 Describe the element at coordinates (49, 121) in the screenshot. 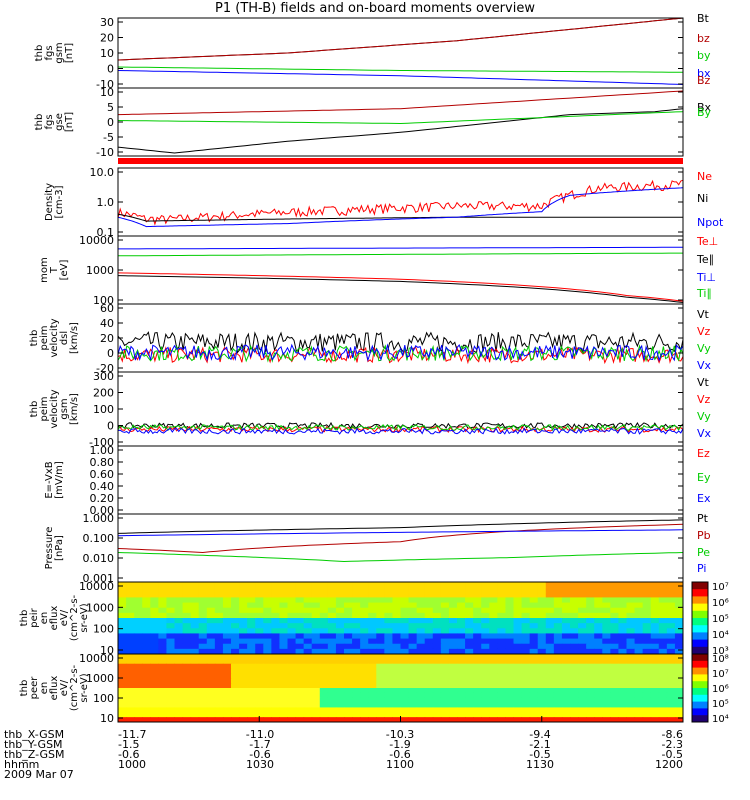

I see `y-axis-label: fgs` at that location.